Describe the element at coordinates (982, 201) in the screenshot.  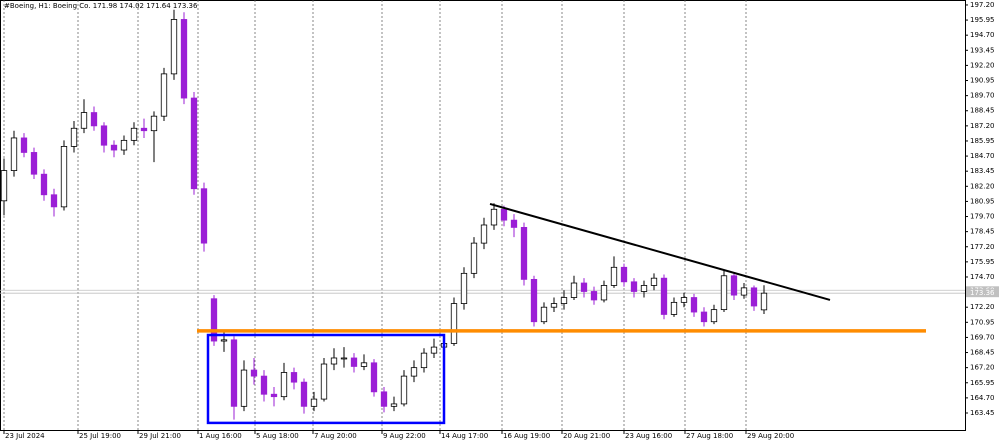
I see `y-tick-label: 180.95` at that location.